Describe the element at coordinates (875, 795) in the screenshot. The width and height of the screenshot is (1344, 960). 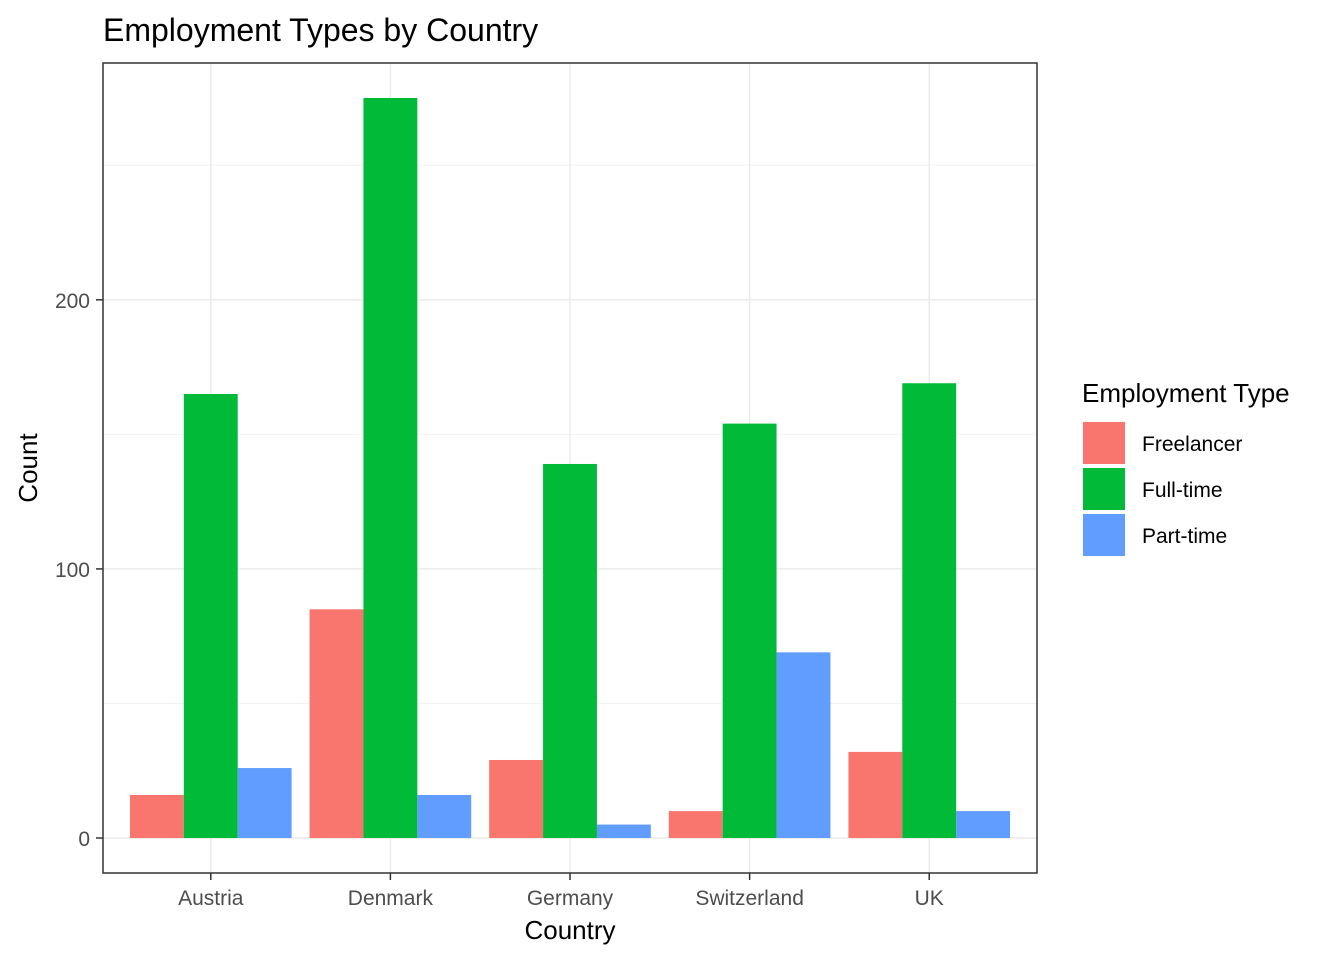
I see `bar-uk-freelancer` at that location.